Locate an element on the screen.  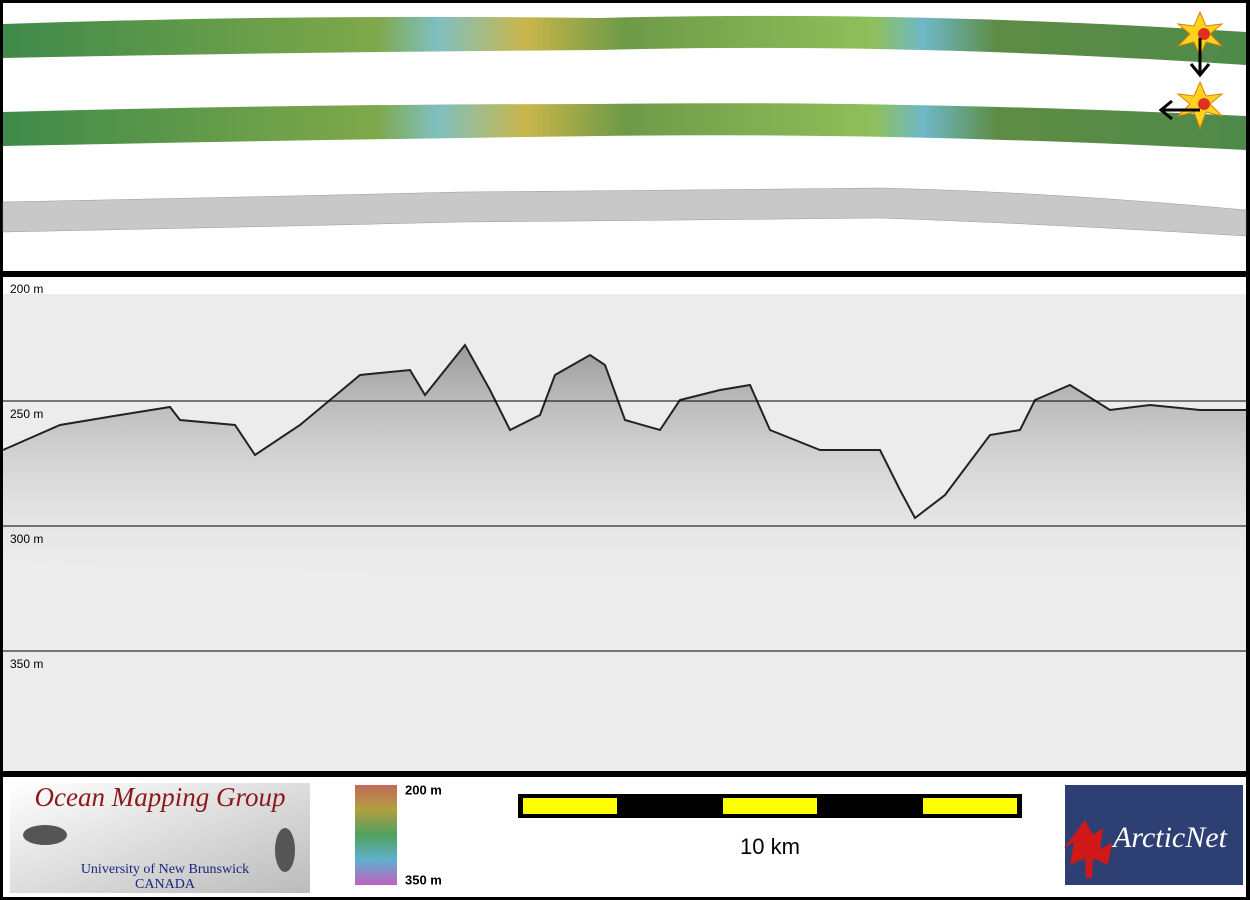
color-scale is located at coordinates (376, 835).